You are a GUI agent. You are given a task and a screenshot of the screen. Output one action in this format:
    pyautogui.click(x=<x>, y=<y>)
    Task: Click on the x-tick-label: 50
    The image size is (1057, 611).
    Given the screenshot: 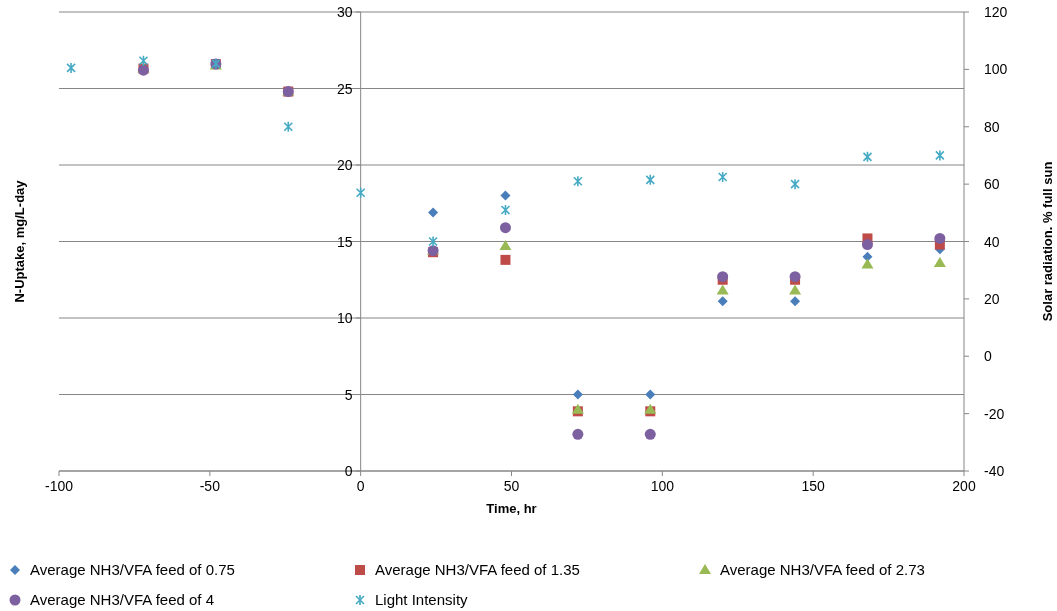 What is the action you would take?
    pyautogui.click(x=511, y=486)
    